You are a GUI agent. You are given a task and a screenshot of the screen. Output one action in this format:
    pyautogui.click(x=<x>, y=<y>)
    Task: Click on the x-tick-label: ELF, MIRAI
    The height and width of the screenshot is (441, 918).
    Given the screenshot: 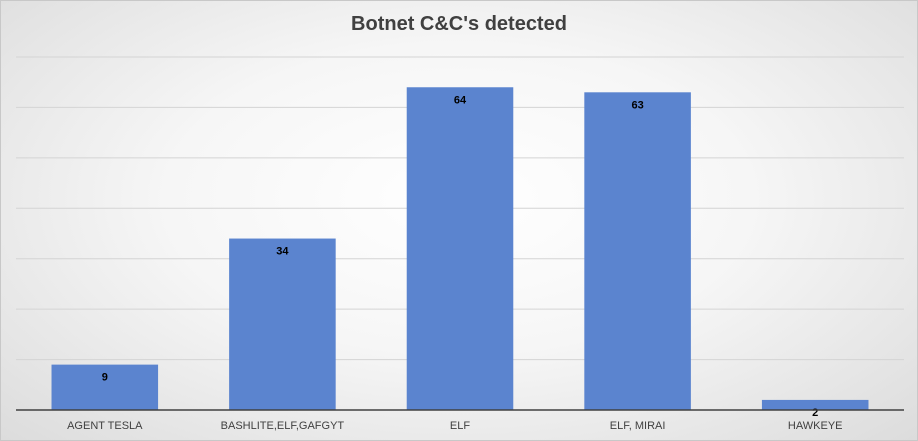 What is the action you would take?
    pyautogui.click(x=638, y=426)
    